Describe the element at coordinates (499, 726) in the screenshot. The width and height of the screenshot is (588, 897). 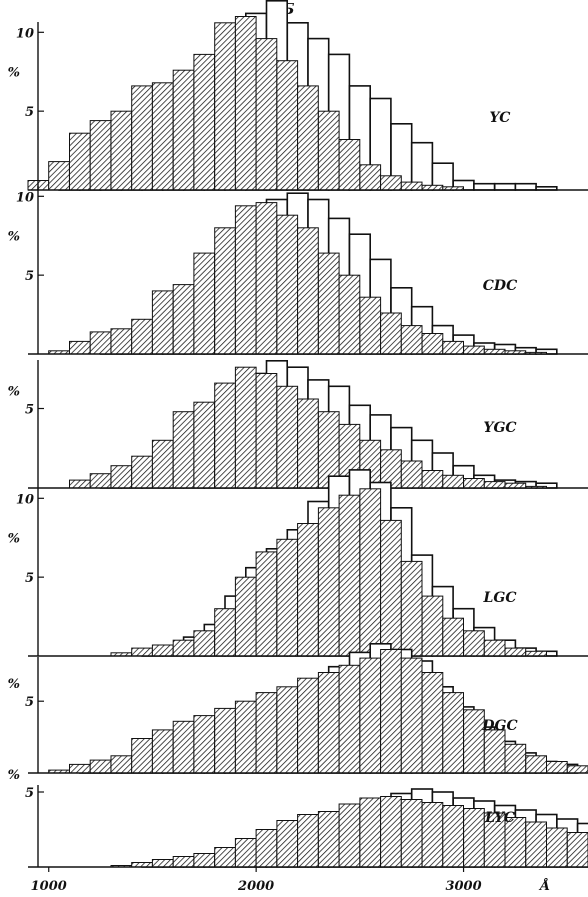
I see `panel-name: DGC` at that location.